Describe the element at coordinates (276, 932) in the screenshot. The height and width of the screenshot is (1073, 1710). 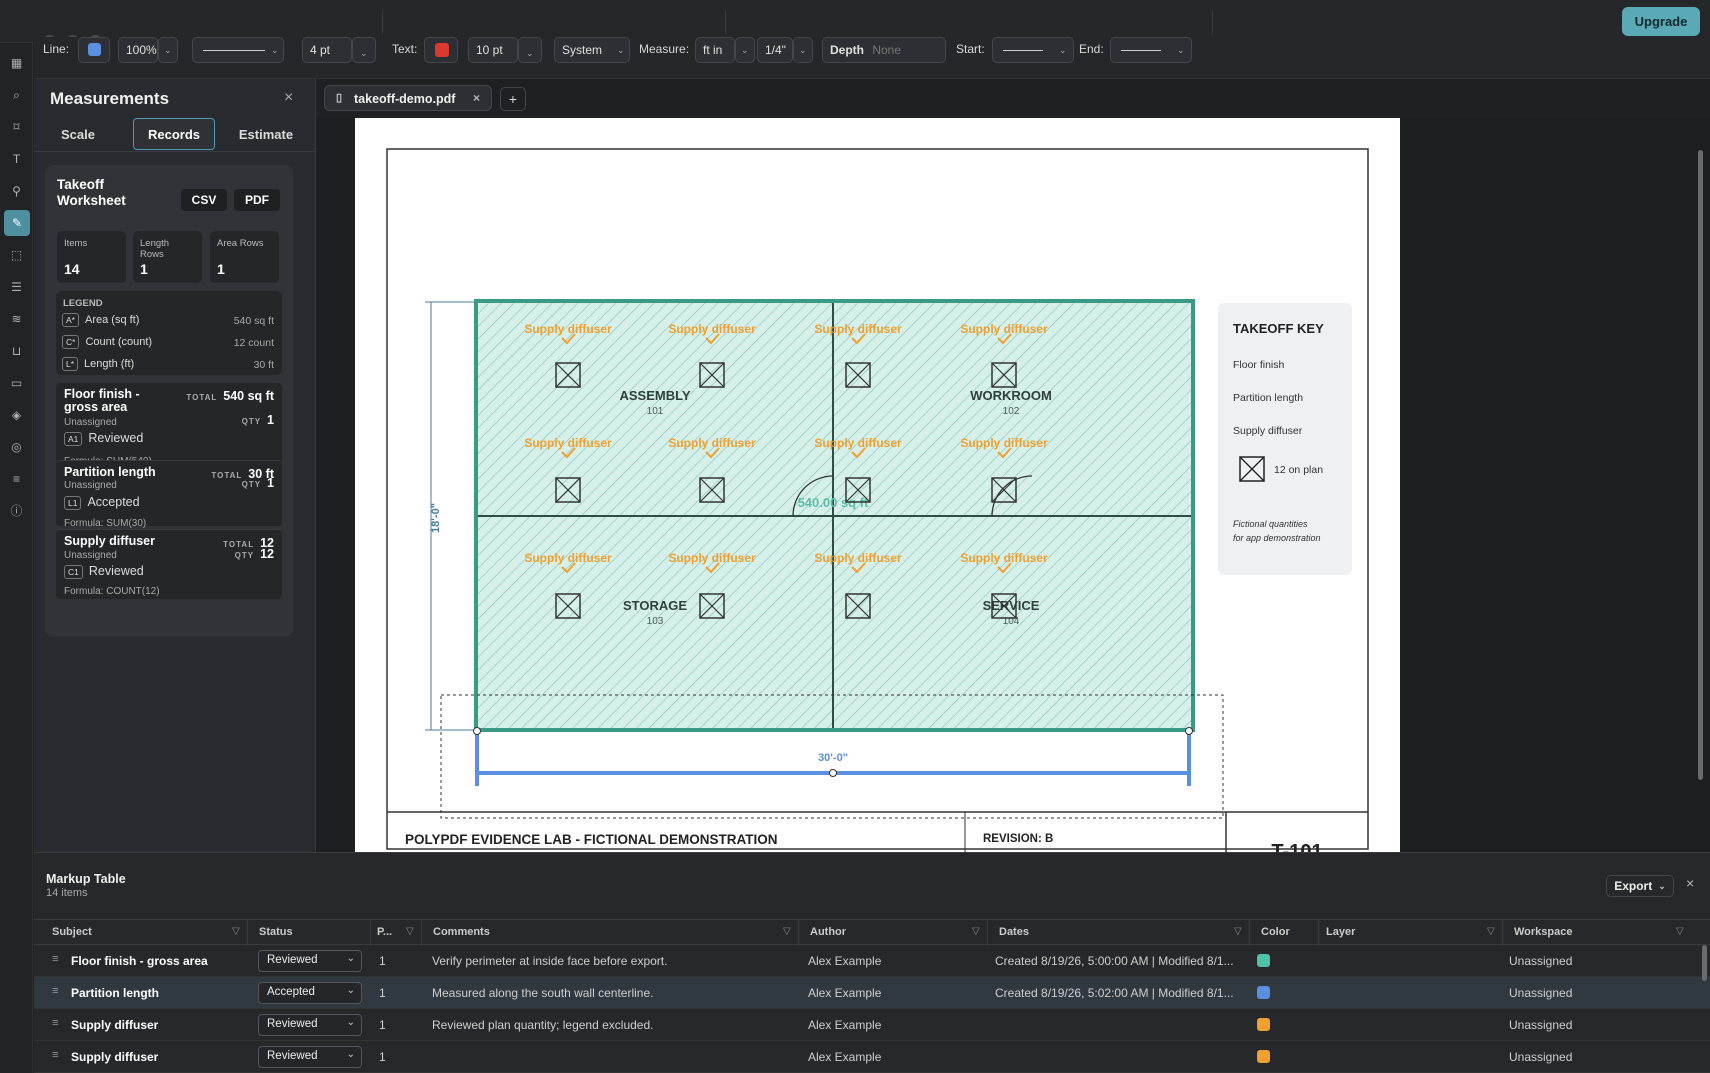
I see `column-header-status: Status` at that location.